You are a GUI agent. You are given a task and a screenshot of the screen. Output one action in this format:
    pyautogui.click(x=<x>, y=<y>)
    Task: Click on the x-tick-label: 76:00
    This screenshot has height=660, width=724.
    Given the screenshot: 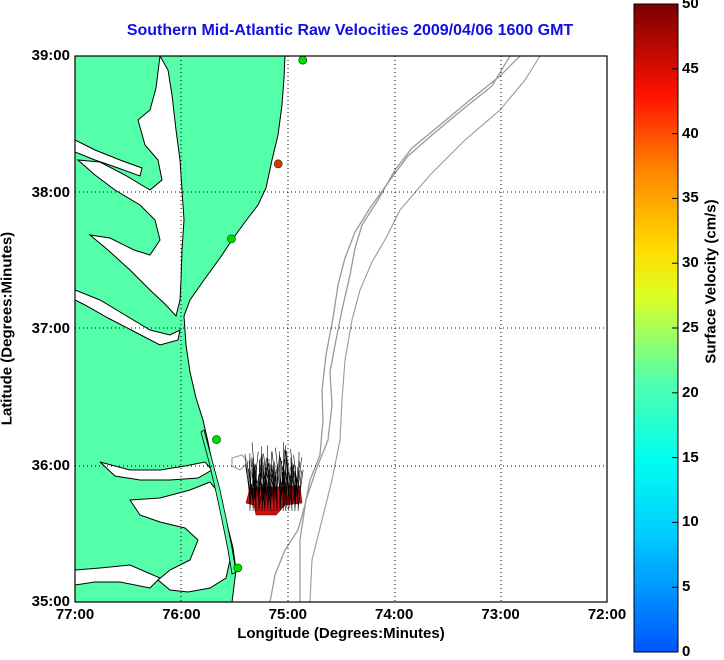 What is the action you would take?
    pyautogui.click(x=181, y=614)
    